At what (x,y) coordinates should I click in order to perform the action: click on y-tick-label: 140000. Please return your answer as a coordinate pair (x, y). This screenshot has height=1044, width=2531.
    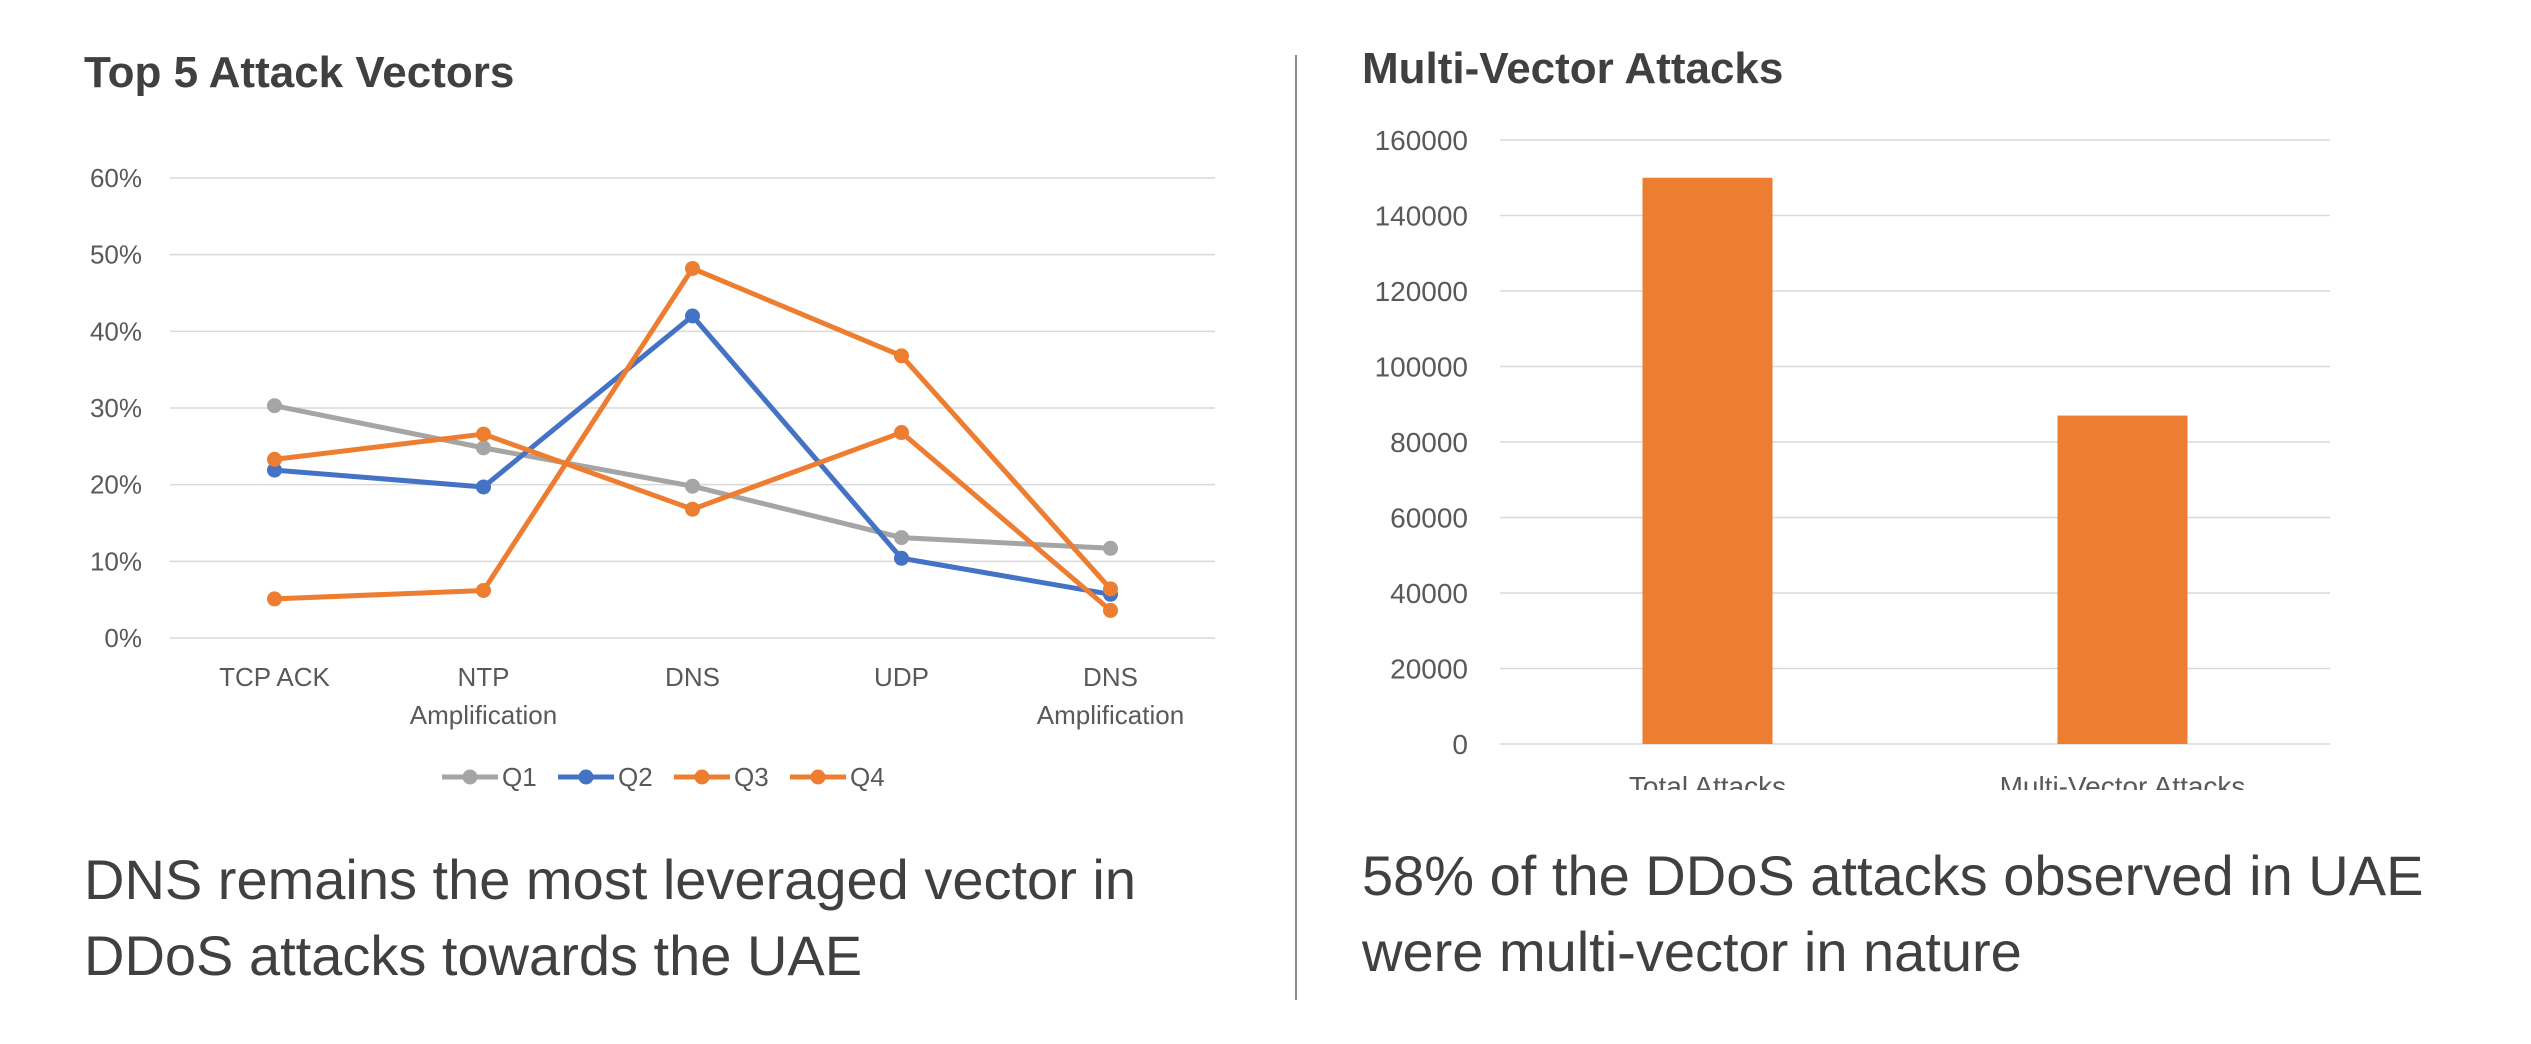
    Looking at the image, I should click on (1421, 216).